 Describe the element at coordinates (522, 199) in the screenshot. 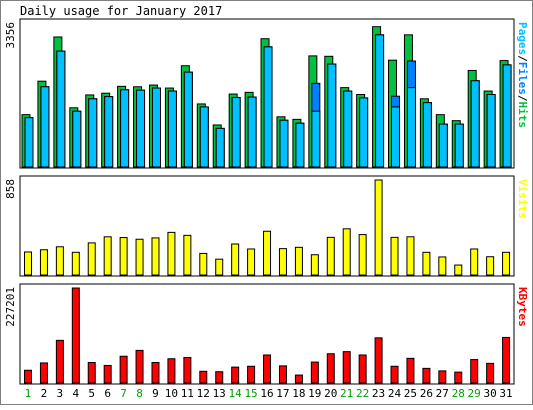

I see `right-label-visits: Visits` at that location.